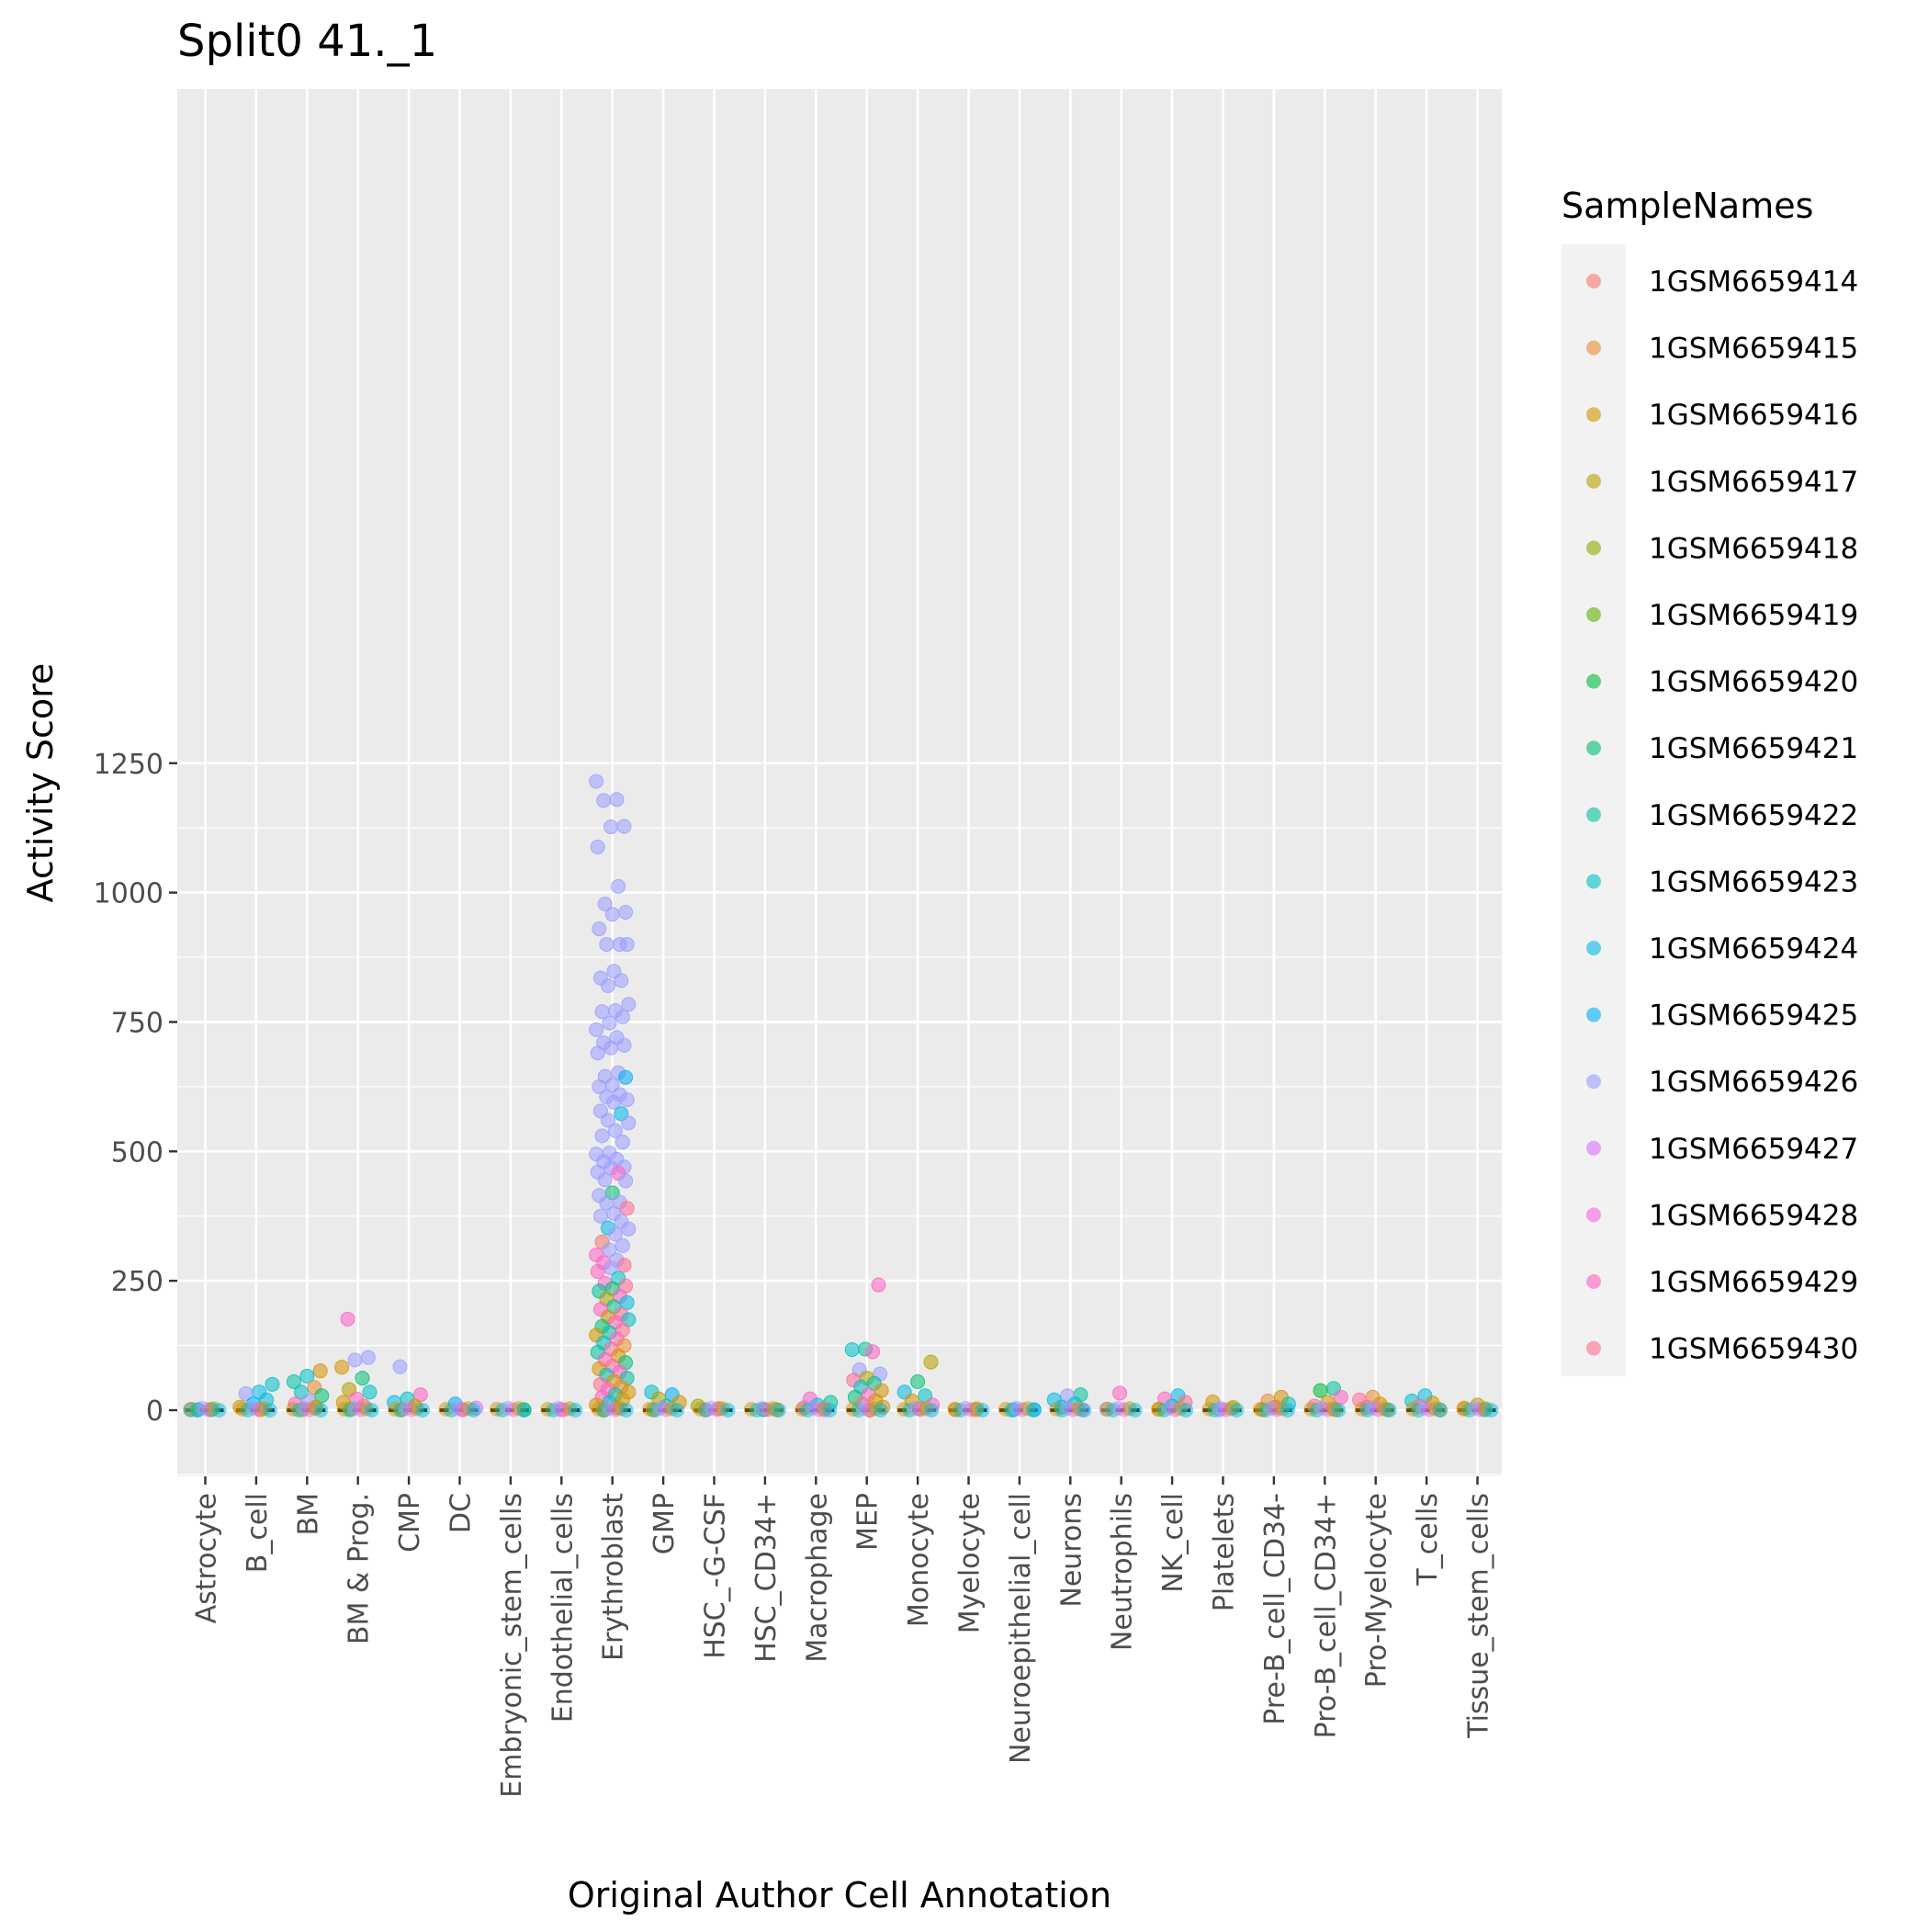 The height and width of the screenshot is (1932, 1928). Describe the element at coordinates (1071, 1550) in the screenshot. I see `x-tick-label: Neurons` at that location.